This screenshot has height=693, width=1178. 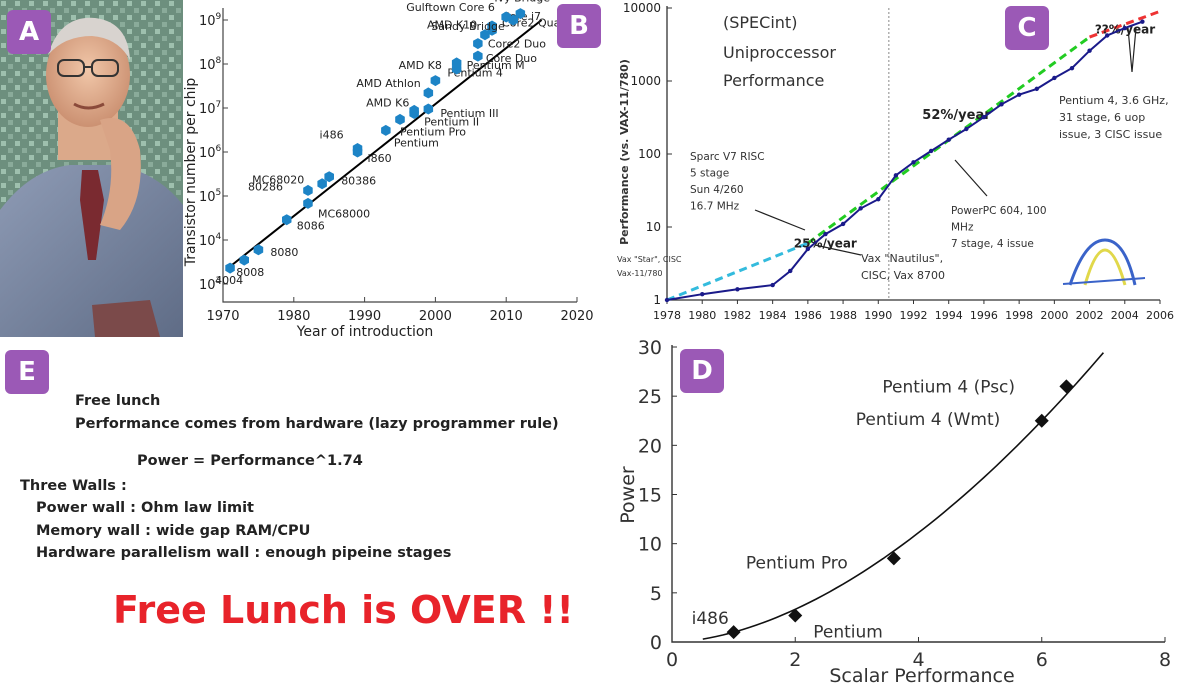 I want to click on chart-d-point-pentium-4-psc-, so click(x=1066, y=386).